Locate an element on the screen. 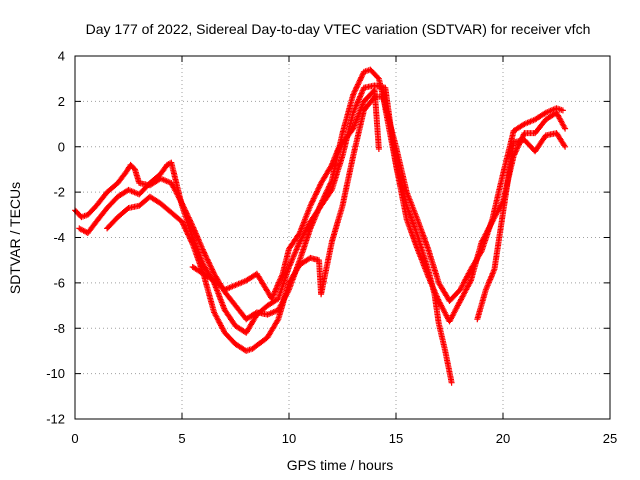 The height and width of the screenshot is (480, 640). x-tick-label: 20 is located at coordinates (503, 438).